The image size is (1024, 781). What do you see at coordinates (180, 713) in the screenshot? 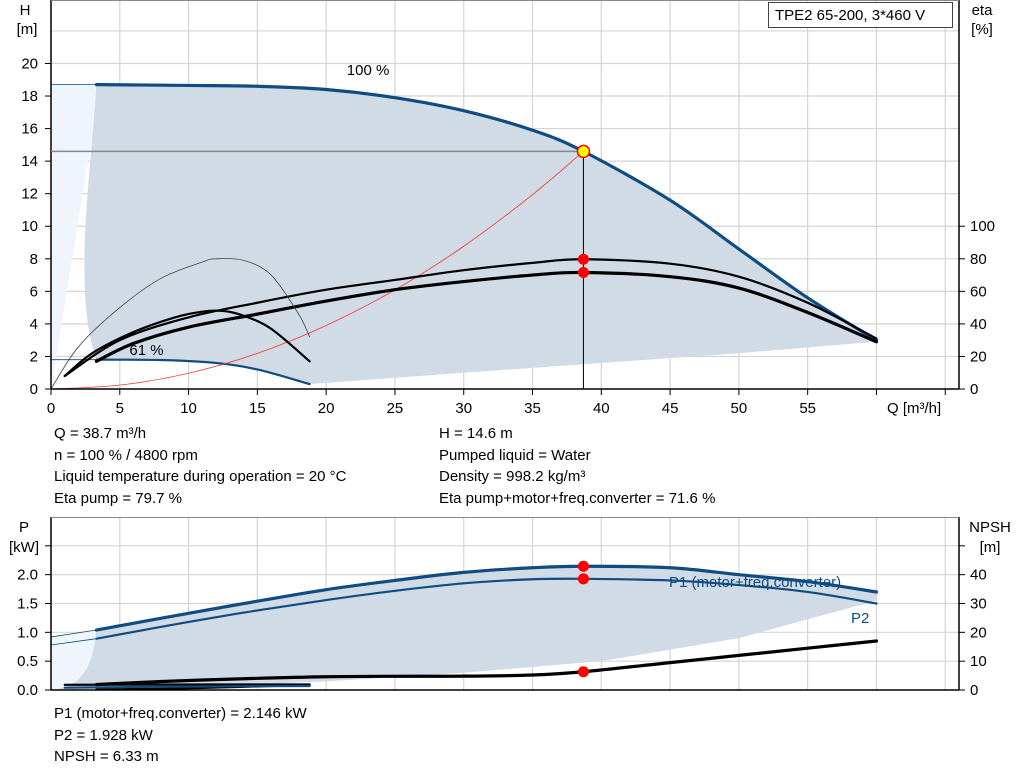
I see `info-p1: P1 (motor+freq.converter) = 2.146 kW` at bounding box center [180, 713].